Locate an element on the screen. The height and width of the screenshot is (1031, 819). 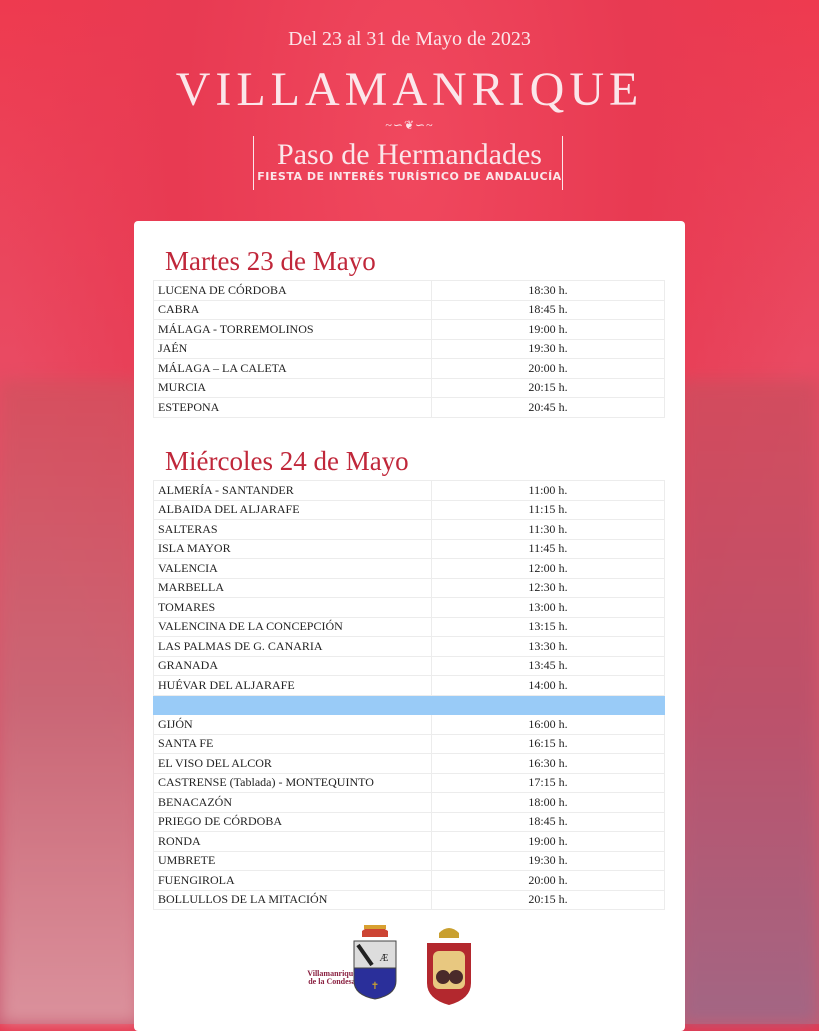
blurred-crowd-left is located at coordinates (70, 702).